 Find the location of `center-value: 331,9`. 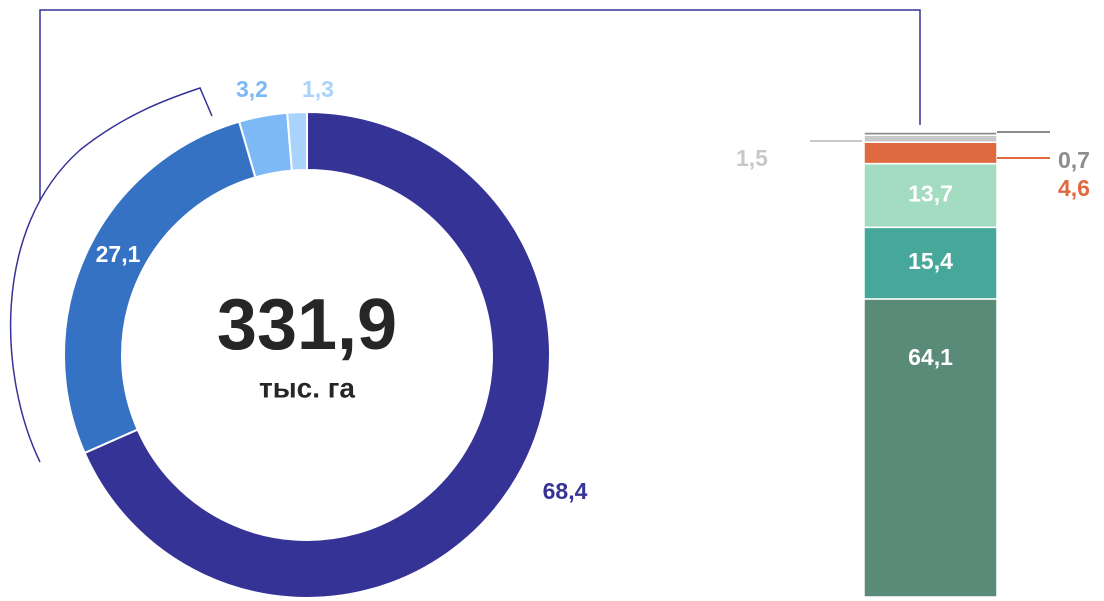

center-value: 331,9 is located at coordinates (307, 325).